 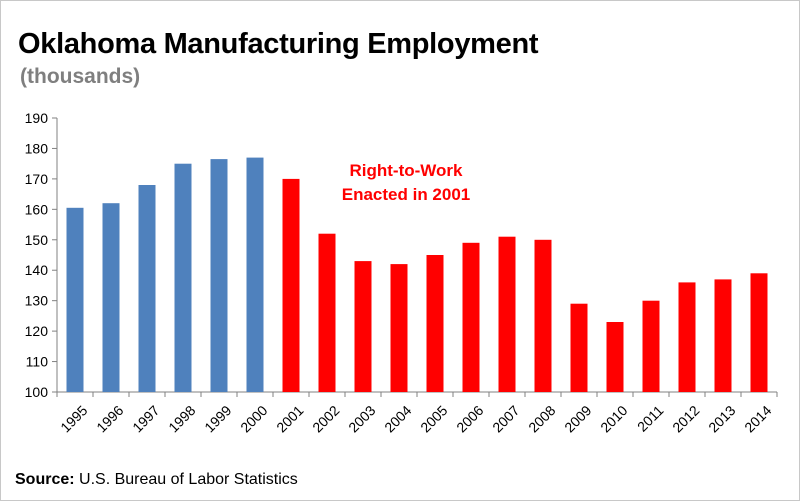 What do you see at coordinates (435, 323) in the screenshot?
I see `bar-2005` at bounding box center [435, 323].